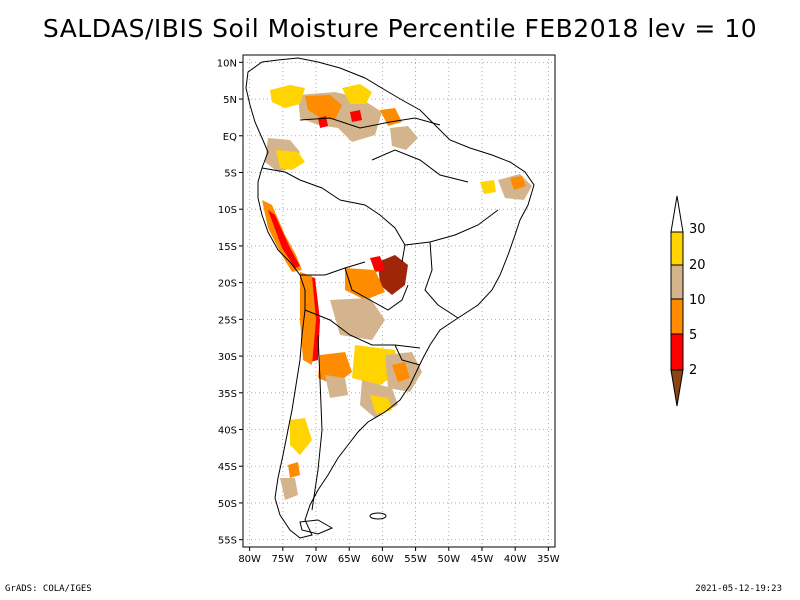 The height and width of the screenshot is (600, 800). What do you see at coordinates (697, 229) in the screenshot?
I see `legend-label-30: 30` at bounding box center [697, 229].